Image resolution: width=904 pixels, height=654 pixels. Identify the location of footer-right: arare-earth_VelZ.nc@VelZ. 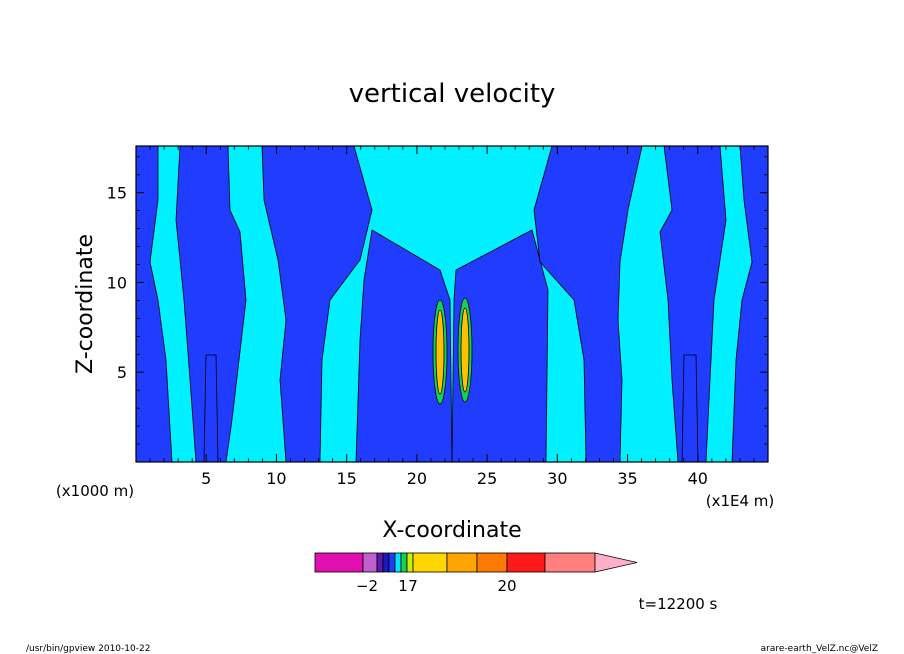
(819, 649).